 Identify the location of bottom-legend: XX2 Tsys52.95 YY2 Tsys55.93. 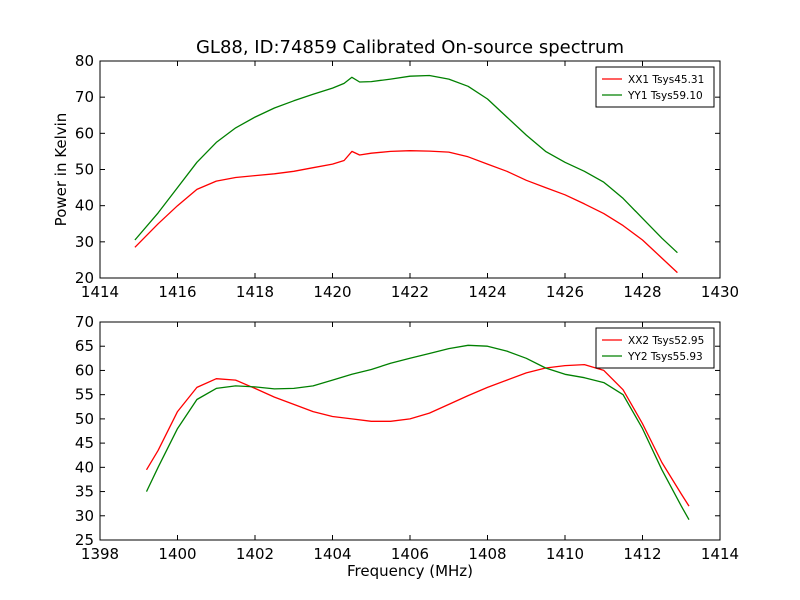
(655, 348).